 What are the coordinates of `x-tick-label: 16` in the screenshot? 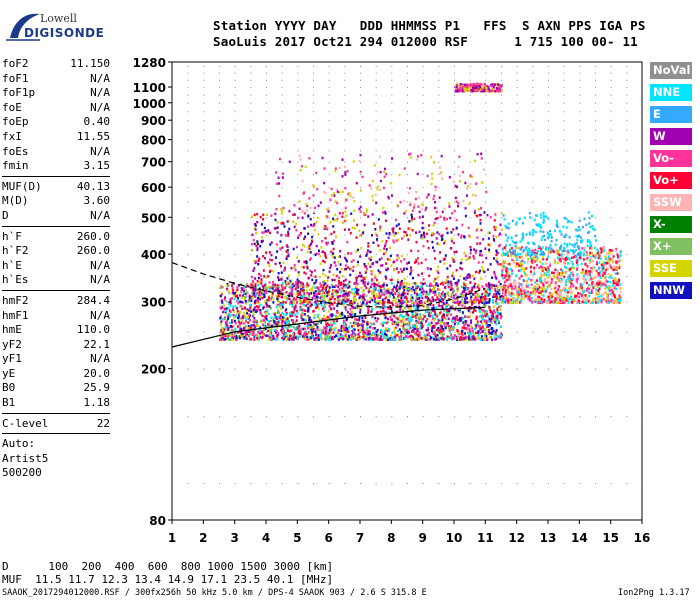 It's located at (642, 538).